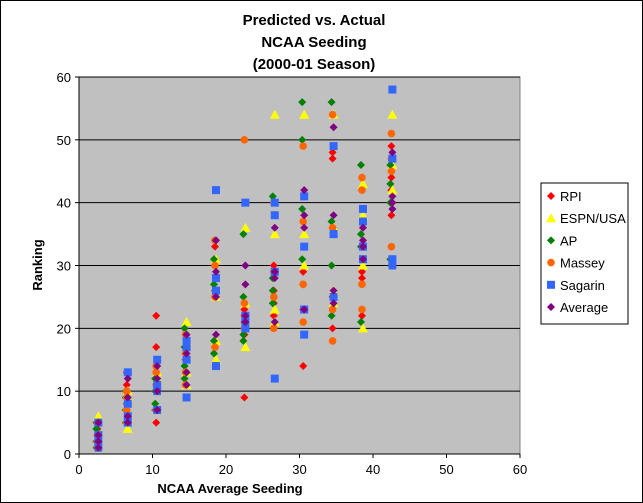 The width and height of the screenshot is (643, 503). Describe the element at coordinates (226, 469) in the screenshot. I see `x-tick-label: 20` at that location.